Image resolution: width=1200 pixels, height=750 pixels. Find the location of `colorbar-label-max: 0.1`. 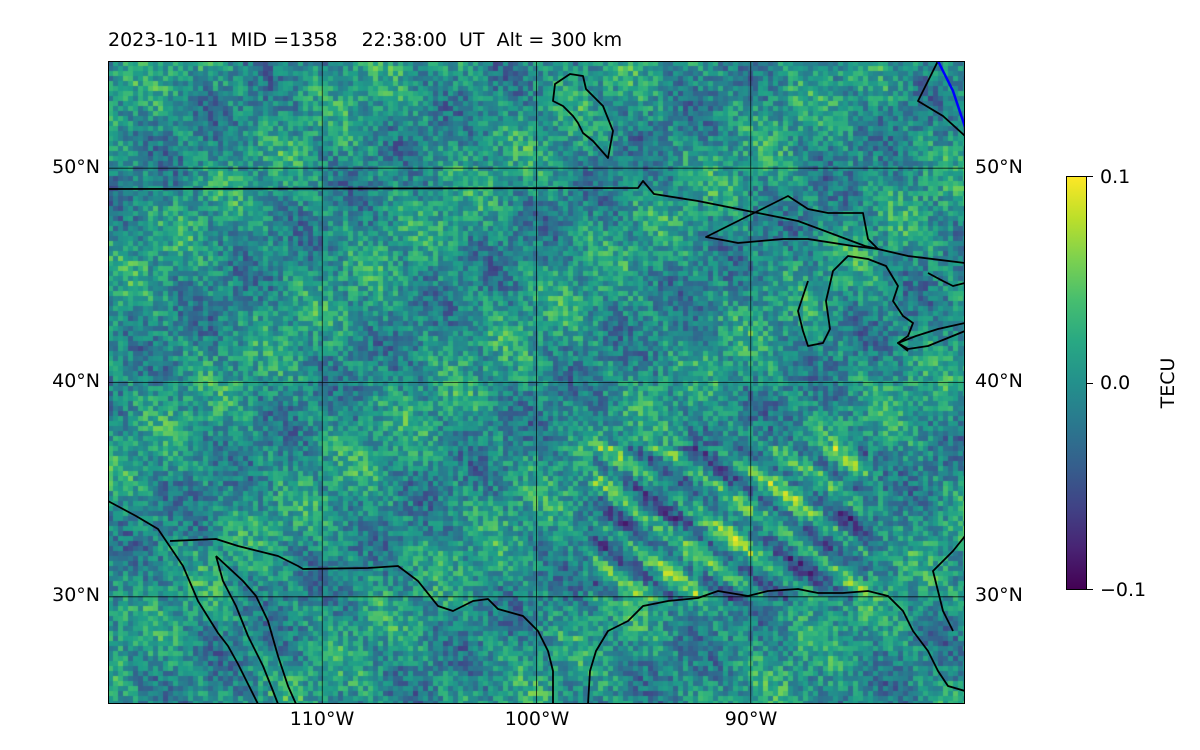

colorbar-label-max: 0.1 is located at coordinates (1115, 177).